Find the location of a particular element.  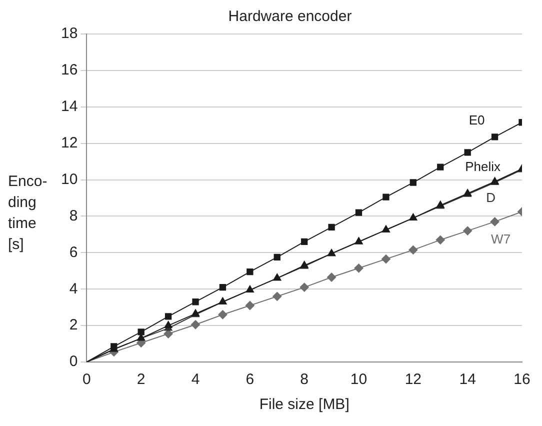

y-tick-label: 8 is located at coordinates (73, 215).